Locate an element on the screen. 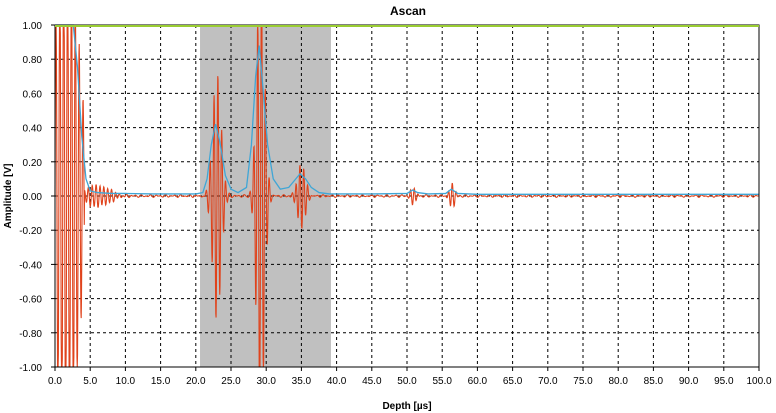 The image size is (776, 413). y-tick-label: 0.80 is located at coordinates (33, 60).